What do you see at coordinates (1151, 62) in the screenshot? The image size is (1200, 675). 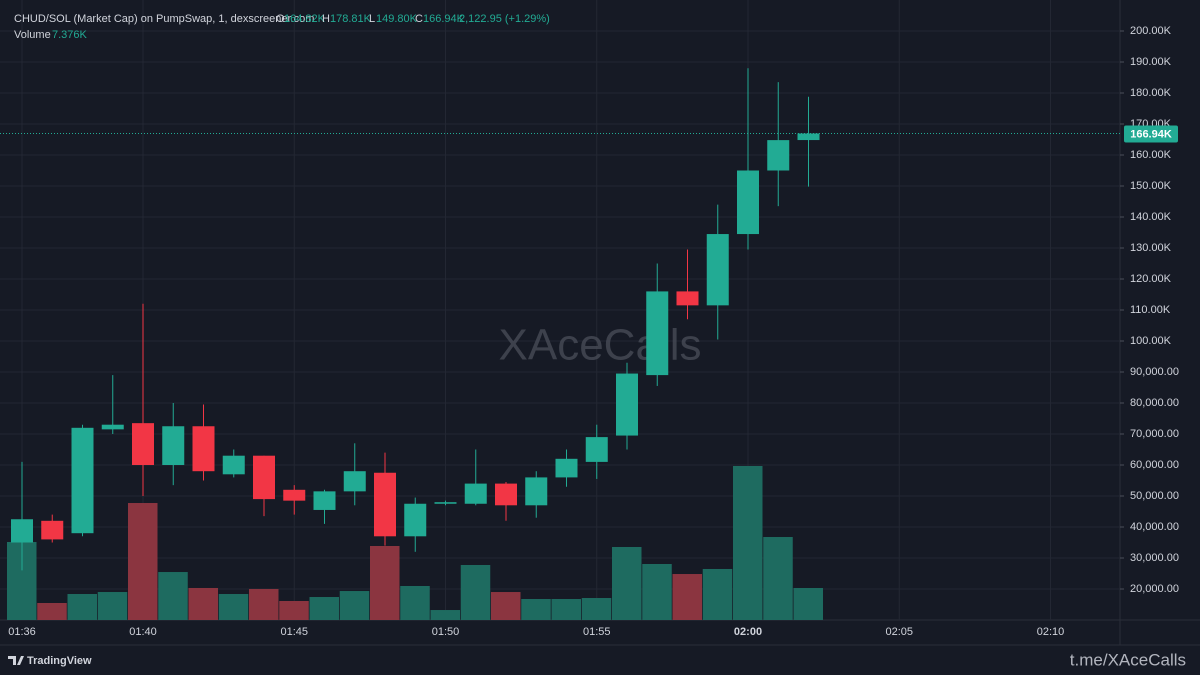 I see `y-tick-label: 190.00K` at bounding box center [1151, 62].